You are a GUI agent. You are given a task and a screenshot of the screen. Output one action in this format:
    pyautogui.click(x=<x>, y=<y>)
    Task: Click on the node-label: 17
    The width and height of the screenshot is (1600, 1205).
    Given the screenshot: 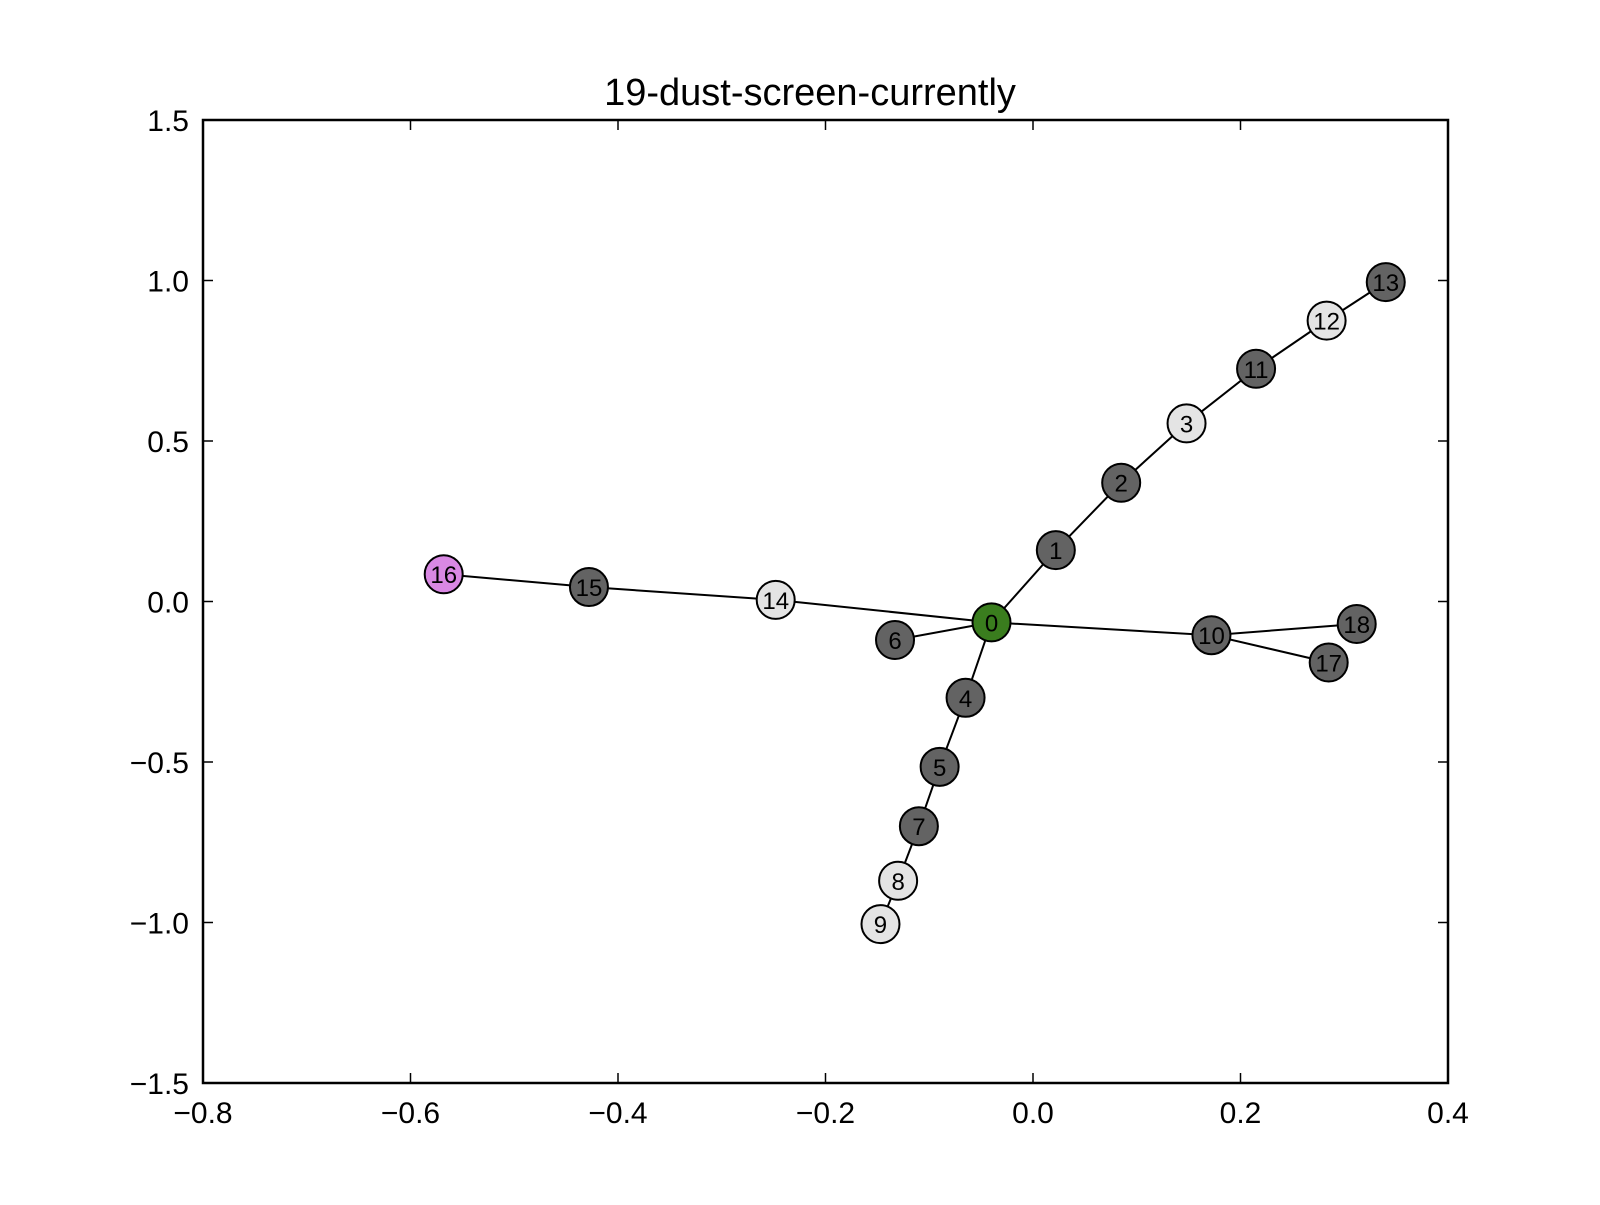 What is the action you would take?
    pyautogui.click(x=1328, y=663)
    